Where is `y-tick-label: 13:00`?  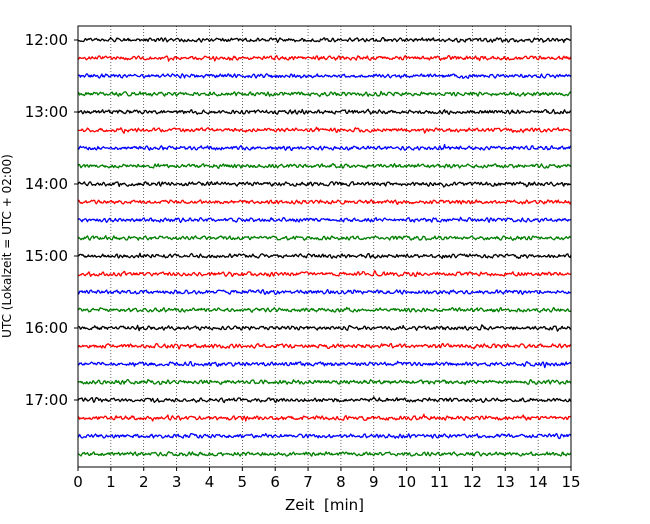 y-tick-label: 13:00 is located at coordinates (46, 112).